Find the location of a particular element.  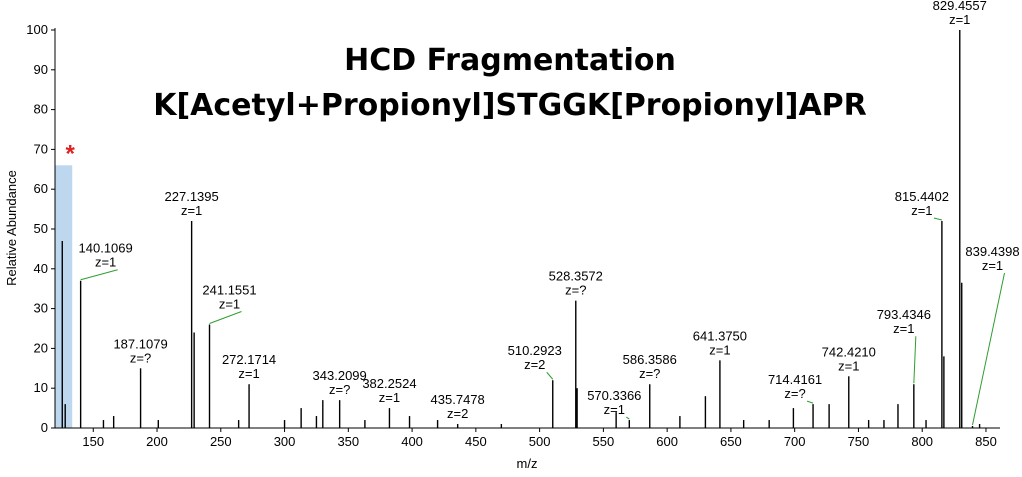

peak-mz-label: 435.7478 is located at coordinates (458, 399).